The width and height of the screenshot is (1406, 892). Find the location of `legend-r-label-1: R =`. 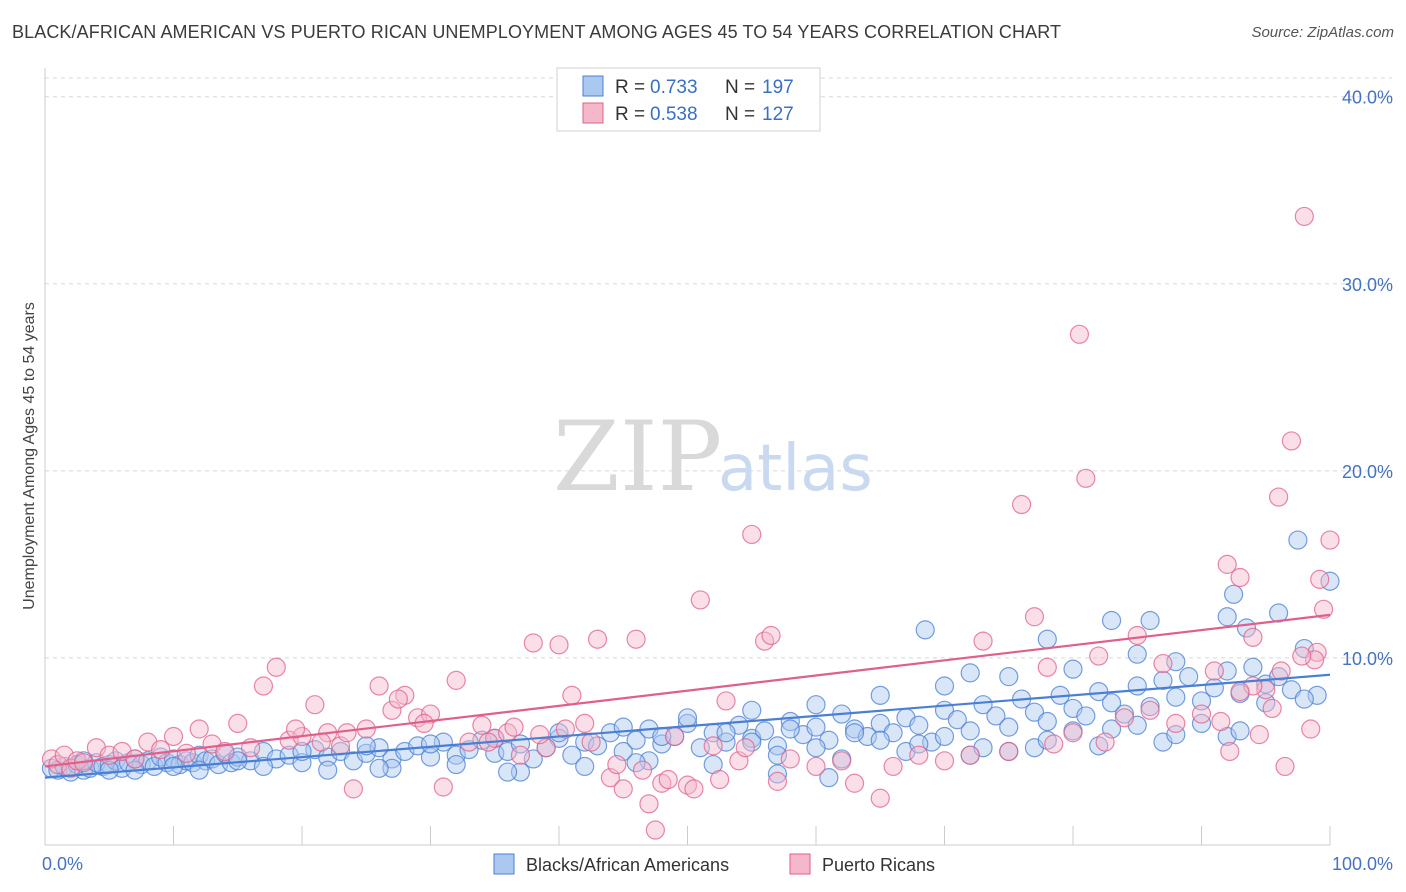

legend-r-label-1: R = is located at coordinates (630, 114).